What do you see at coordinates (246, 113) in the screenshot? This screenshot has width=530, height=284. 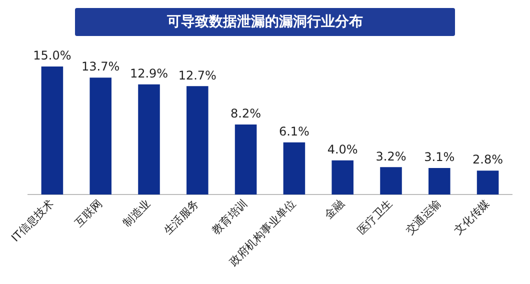 I see `data-label: 8.2%` at bounding box center [246, 113].